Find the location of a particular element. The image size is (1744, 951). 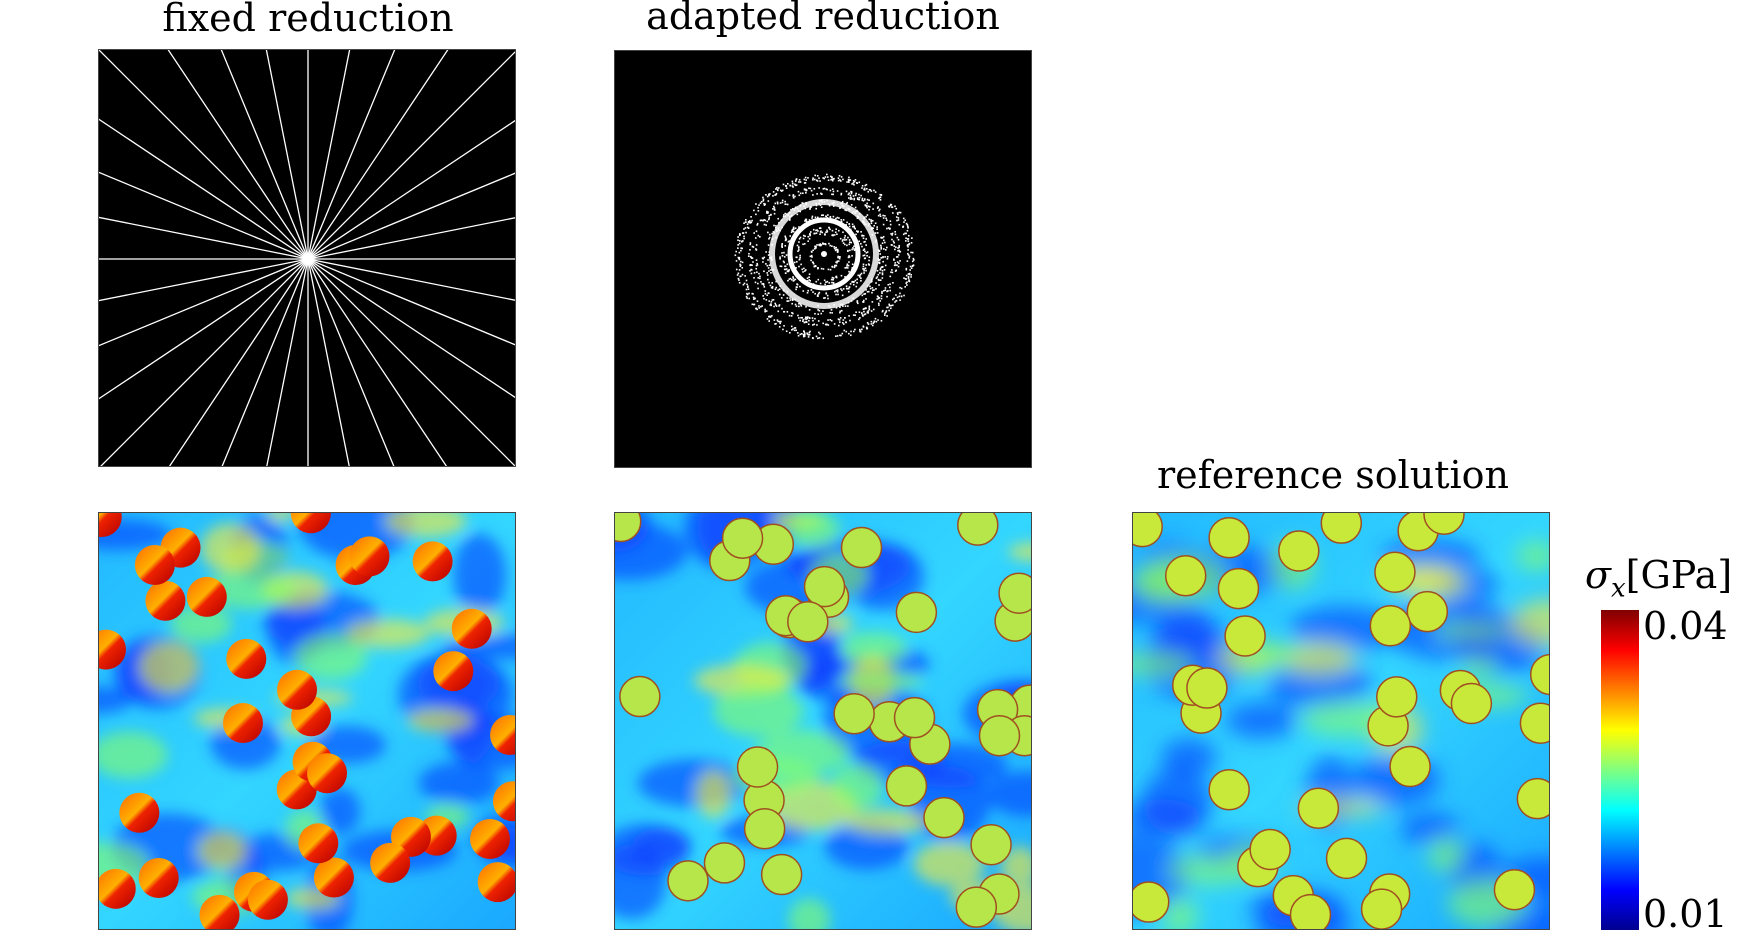

colorbar-gradient is located at coordinates (1620, 770).